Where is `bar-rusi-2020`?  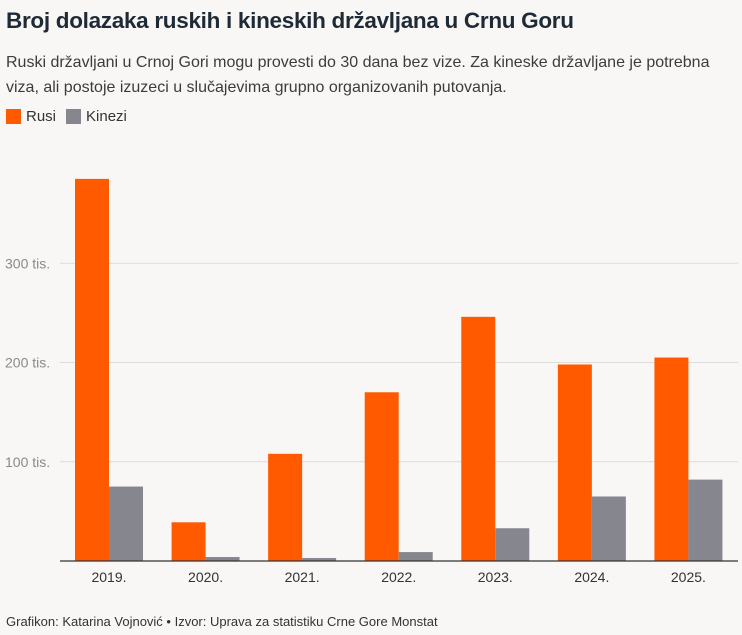
bar-rusi-2020 is located at coordinates (188, 541).